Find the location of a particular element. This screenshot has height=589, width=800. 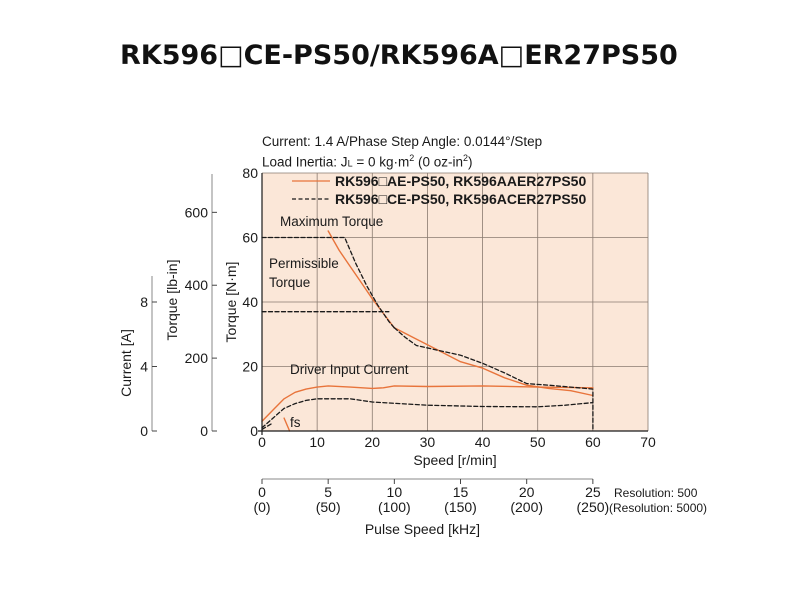

y-axis-label-nm: Torque [N·m] is located at coordinates (231, 302).